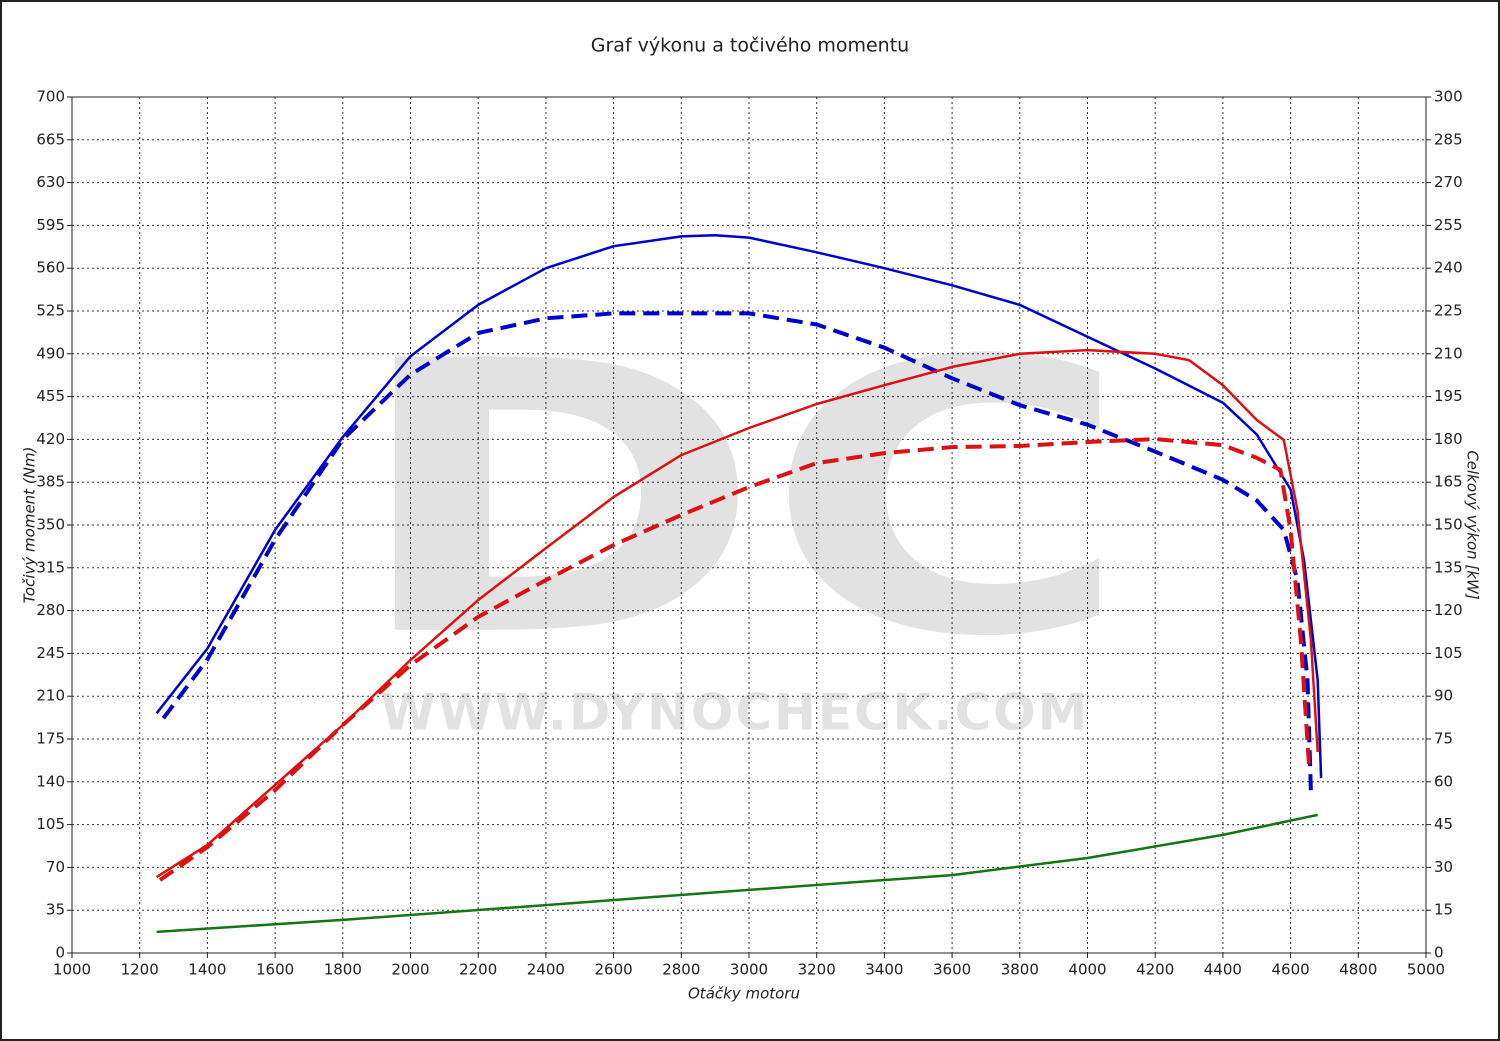  What do you see at coordinates (275, 970) in the screenshot?
I see `x-tick-label: 1600` at bounding box center [275, 970].